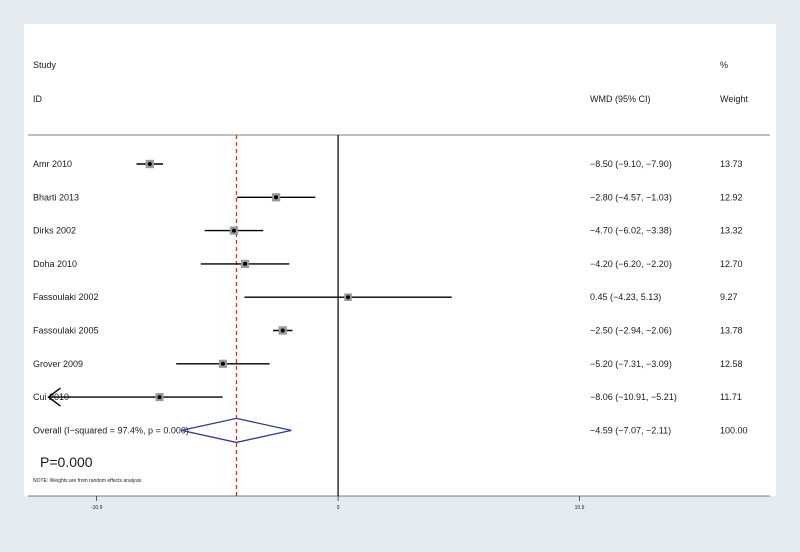 The width and height of the screenshot is (800, 552). Describe the element at coordinates (45, 65) in the screenshot. I see `header-study: Study` at that location.